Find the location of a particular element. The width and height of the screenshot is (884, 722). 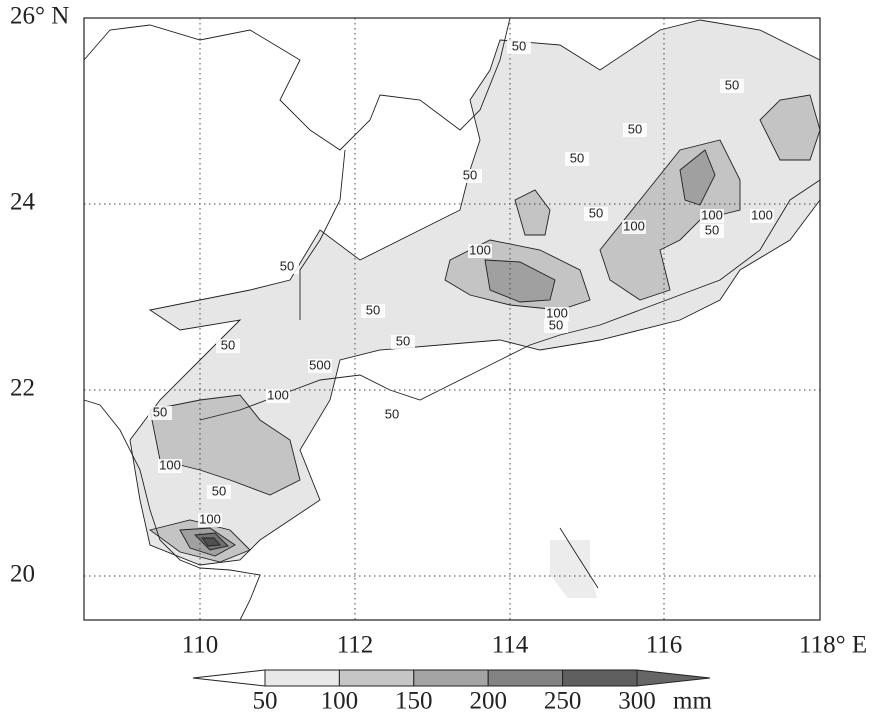

contour-label: 500 is located at coordinates (320, 364).